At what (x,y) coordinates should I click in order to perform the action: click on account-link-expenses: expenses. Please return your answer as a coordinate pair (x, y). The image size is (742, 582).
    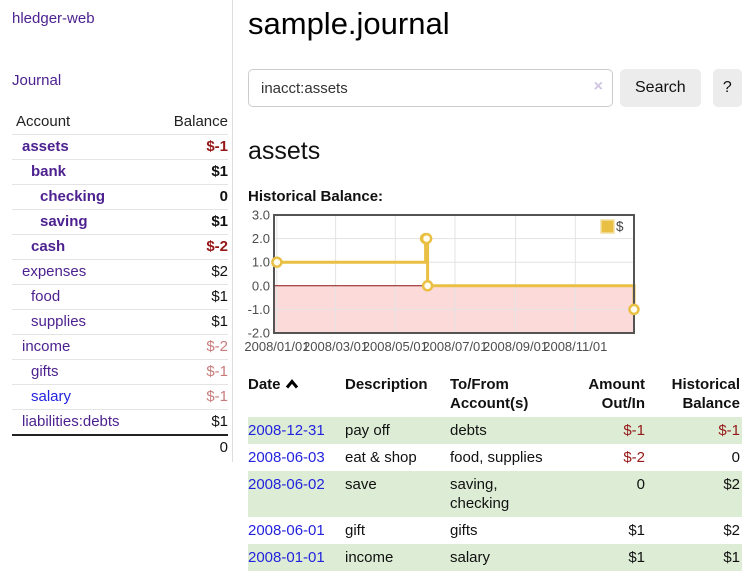
    Looking at the image, I should click on (54, 271).